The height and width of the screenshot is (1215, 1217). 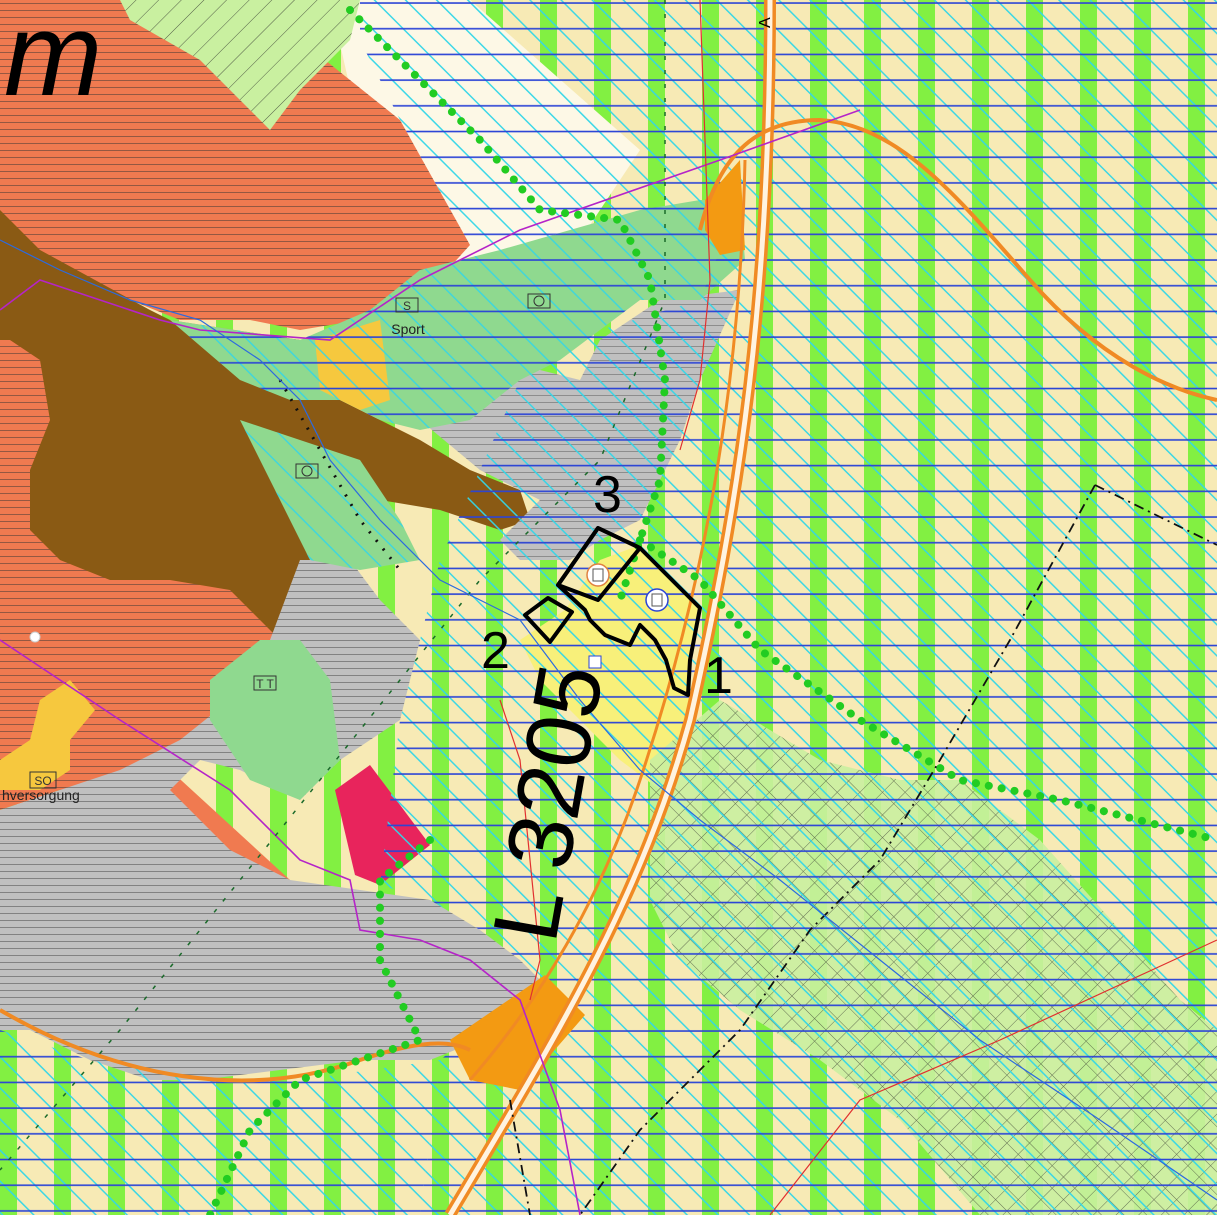 What do you see at coordinates (957, 259) in the screenshot?
I see `curved-road` at bounding box center [957, 259].